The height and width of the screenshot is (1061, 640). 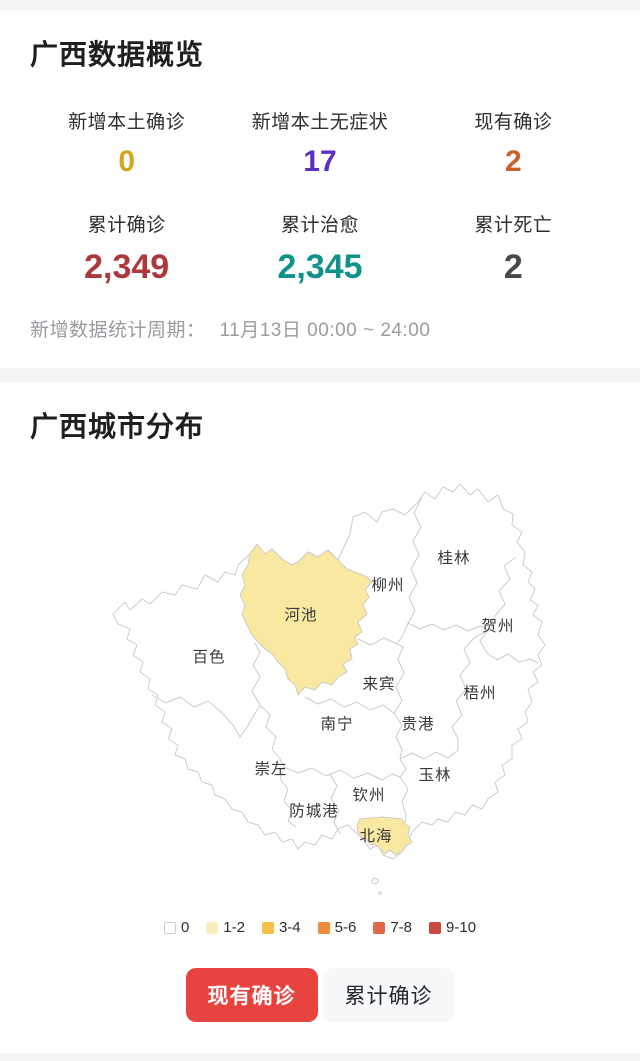 What do you see at coordinates (234, 927) in the screenshot?
I see `legend-label: 1-2` at bounding box center [234, 927].